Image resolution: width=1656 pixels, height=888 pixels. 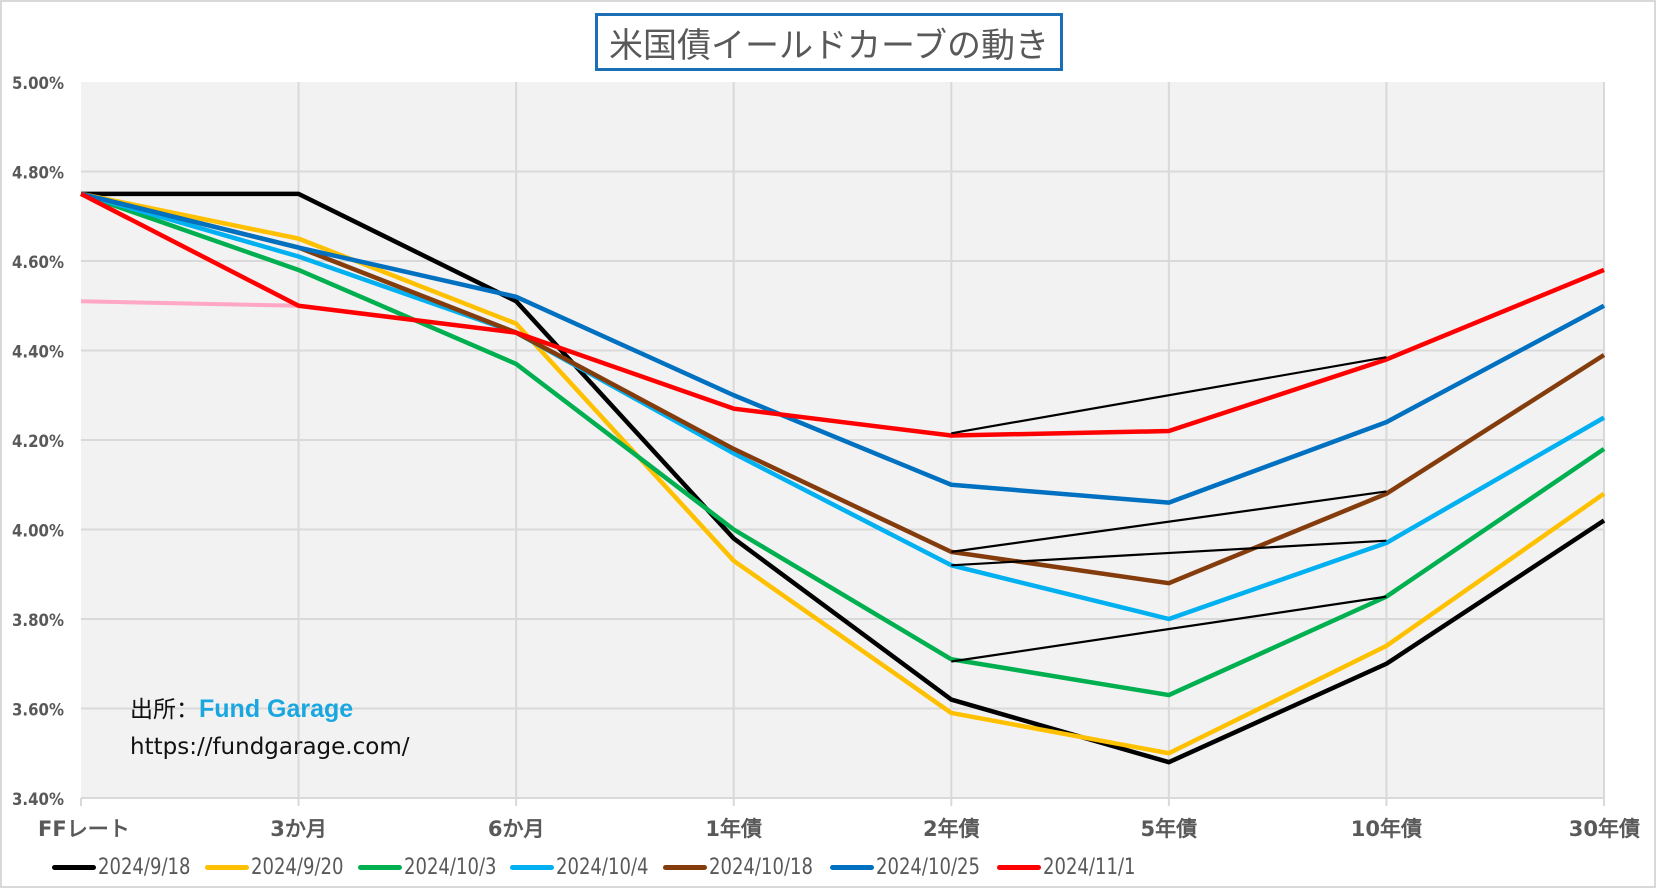 I want to click on legend-label: 2024/9/20, so click(x=297, y=867).